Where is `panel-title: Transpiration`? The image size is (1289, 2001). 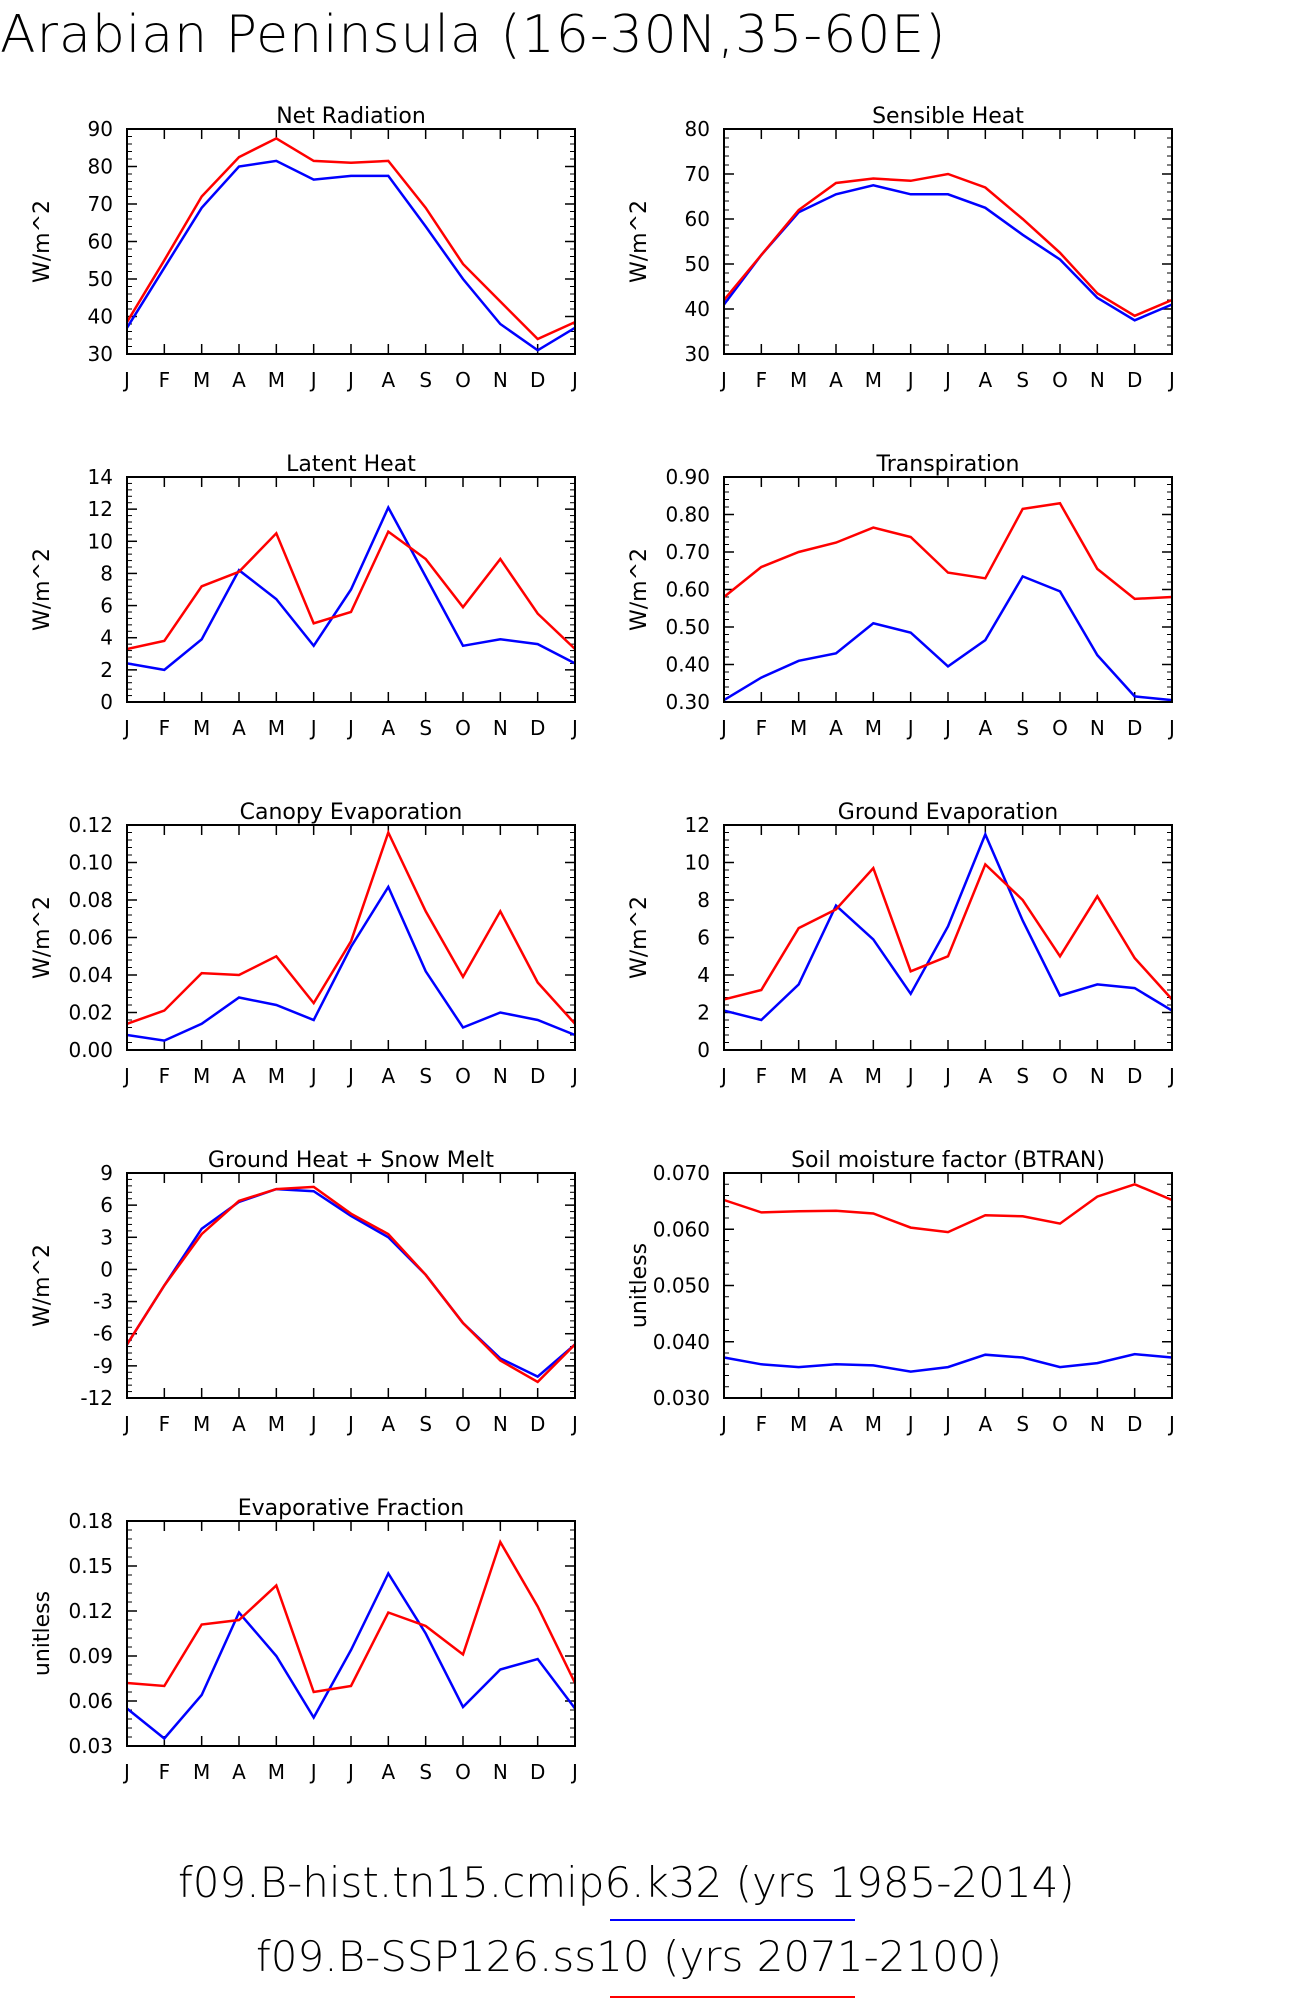 panel-title: Transpiration is located at coordinates (948, 464).